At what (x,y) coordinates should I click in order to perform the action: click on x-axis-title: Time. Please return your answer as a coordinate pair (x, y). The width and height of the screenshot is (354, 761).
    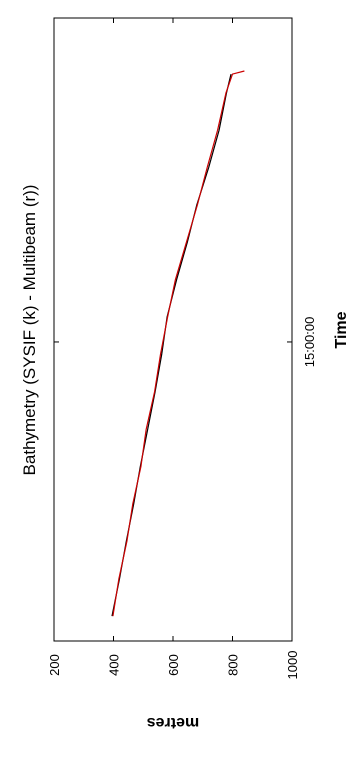
    Looking at the image, I should click on (341, 329).